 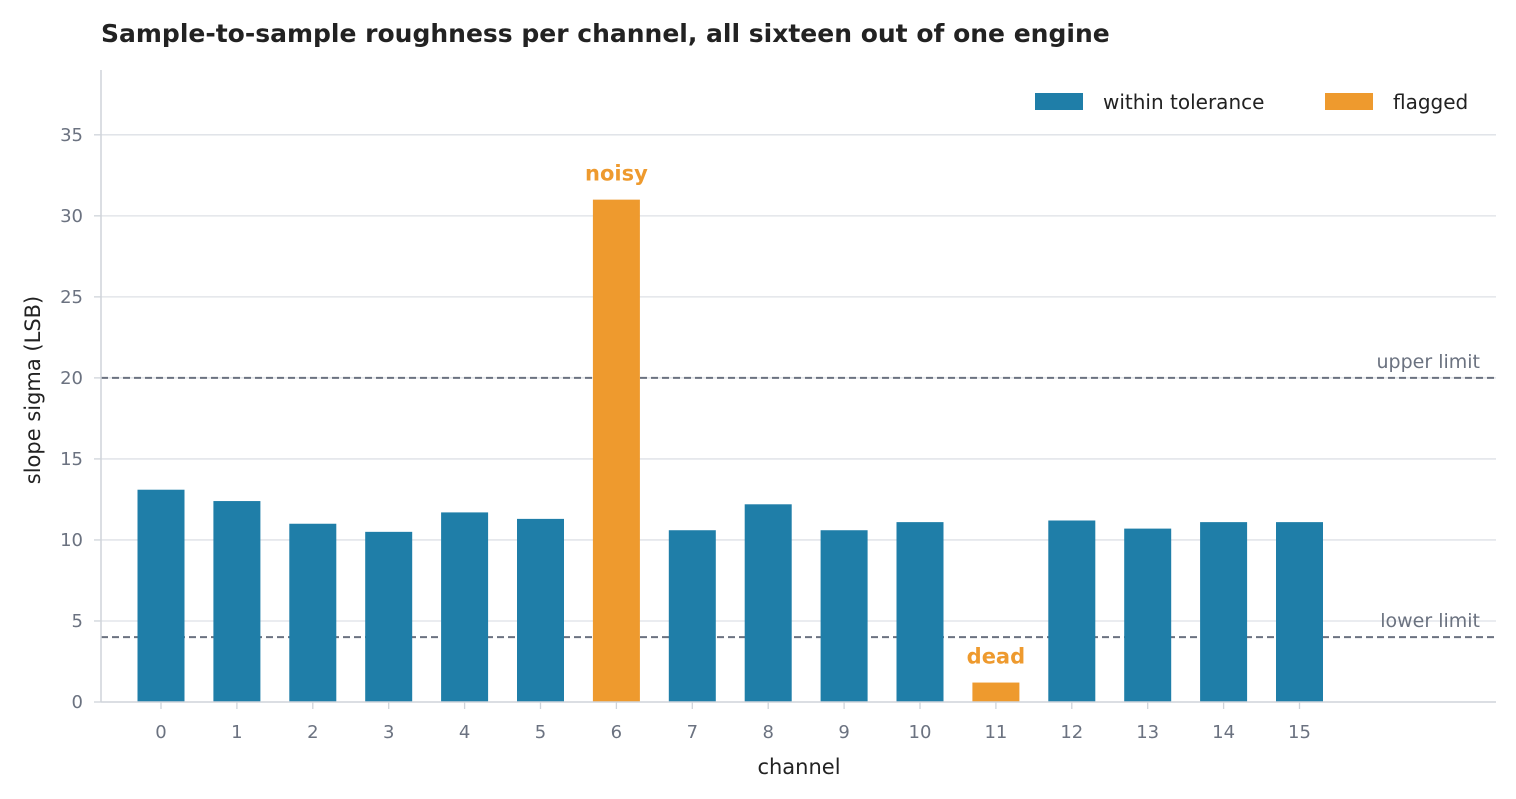 I want to click on x-tick-label-5: 5, so click(x=540, y=732).